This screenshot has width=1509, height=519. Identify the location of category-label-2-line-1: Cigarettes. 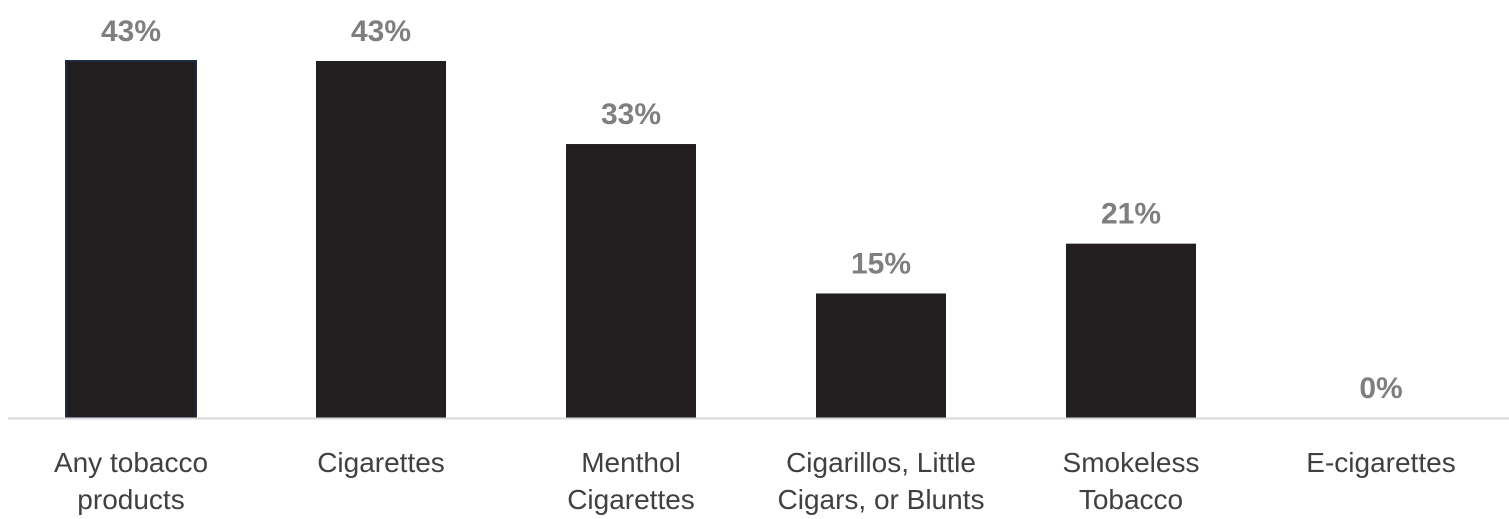
(631, 499).